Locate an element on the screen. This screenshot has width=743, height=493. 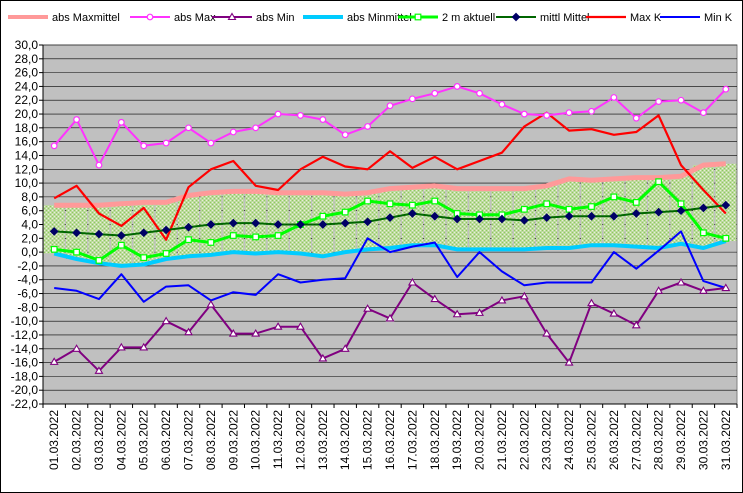
legend-label: abs Min is located at coordinates (275, 18).